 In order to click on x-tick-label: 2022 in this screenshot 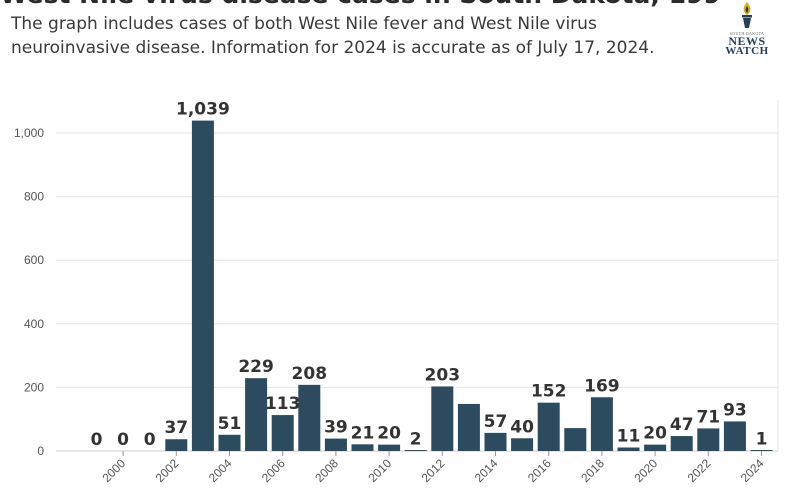, I will do `click(699, 470)`.